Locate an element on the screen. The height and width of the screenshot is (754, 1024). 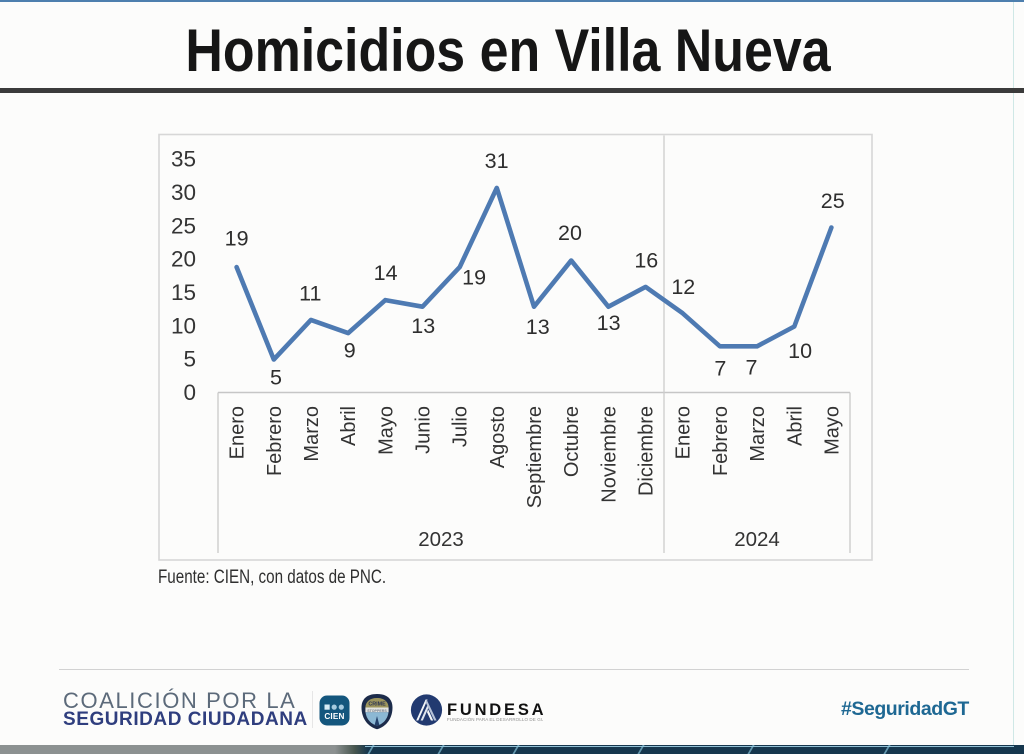
svg-text: 11 is located at coordinates (310, 294).